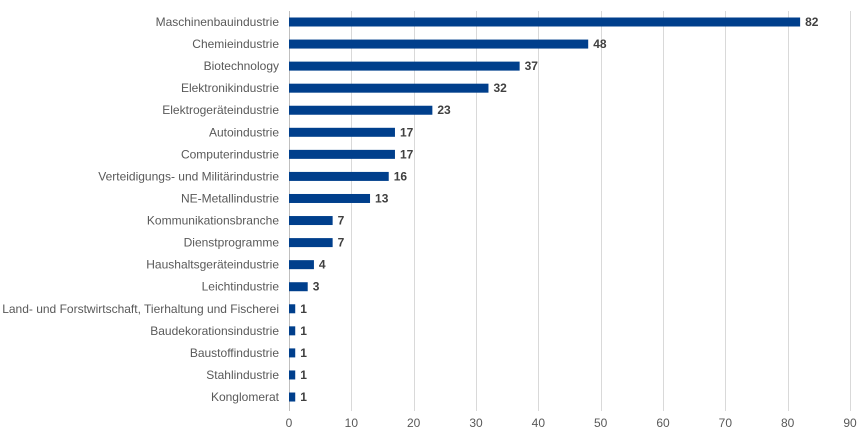 This screenshot has height=435, width=866. Describe the element at coordinates (476, 423) in the screenshot. I see `x-tick-label: 30` at that location.